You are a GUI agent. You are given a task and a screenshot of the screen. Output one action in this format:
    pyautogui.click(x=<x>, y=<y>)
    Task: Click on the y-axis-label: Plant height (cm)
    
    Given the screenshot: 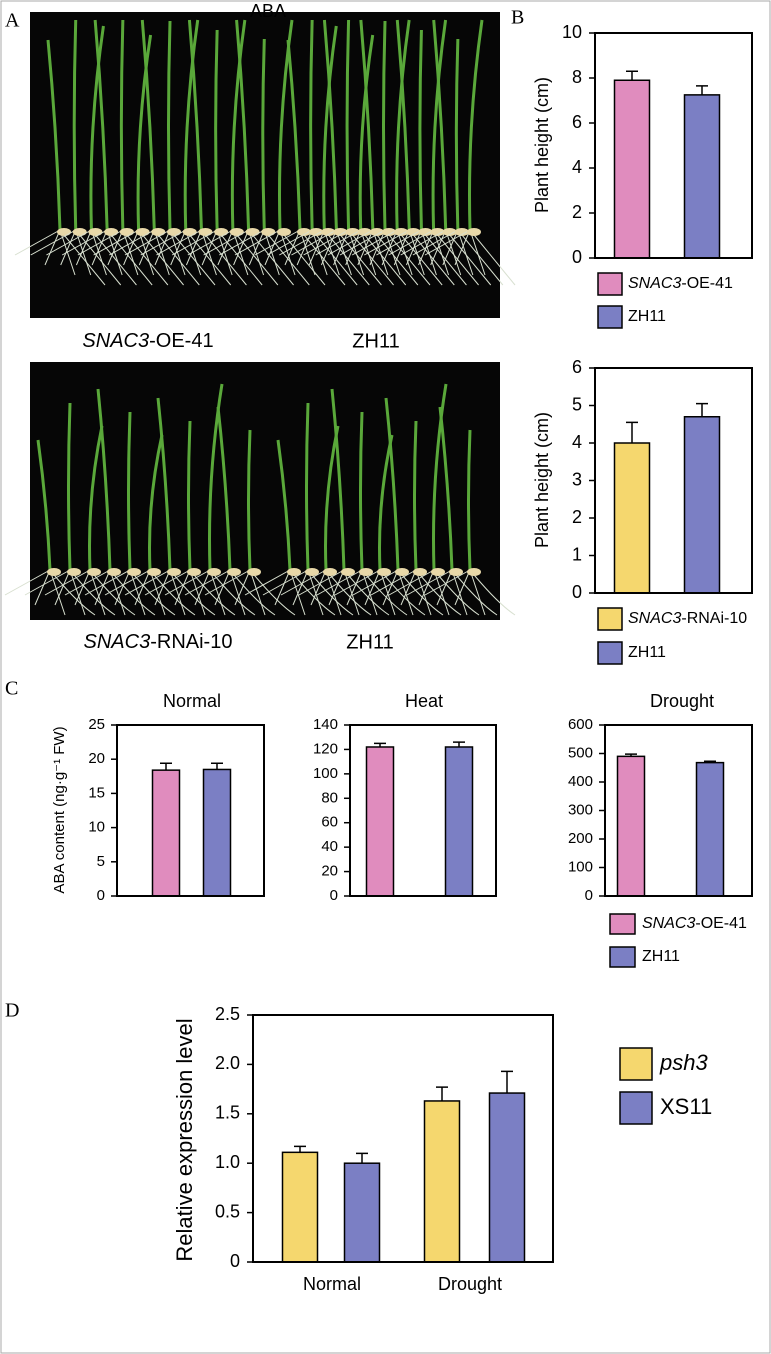 What is the action you would take?
    pyautogui.click(x=542, y=145)
    